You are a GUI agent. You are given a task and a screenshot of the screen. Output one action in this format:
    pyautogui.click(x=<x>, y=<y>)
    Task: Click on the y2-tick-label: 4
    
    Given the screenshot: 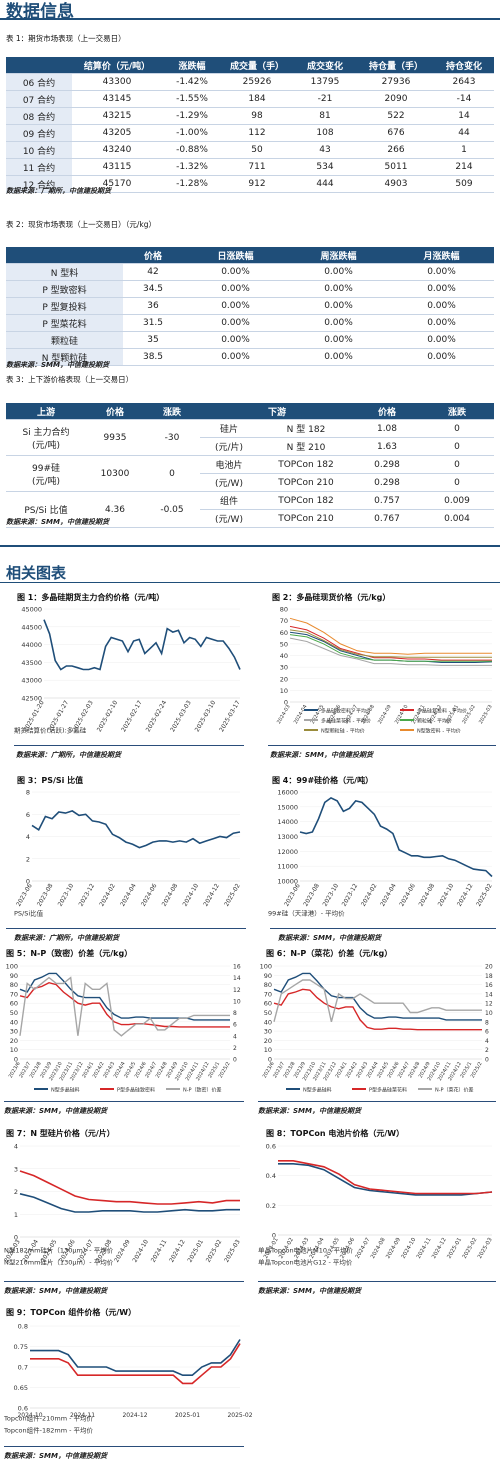 What is the action you would take?
    pyautogui.click(x=487, y=1041)
    